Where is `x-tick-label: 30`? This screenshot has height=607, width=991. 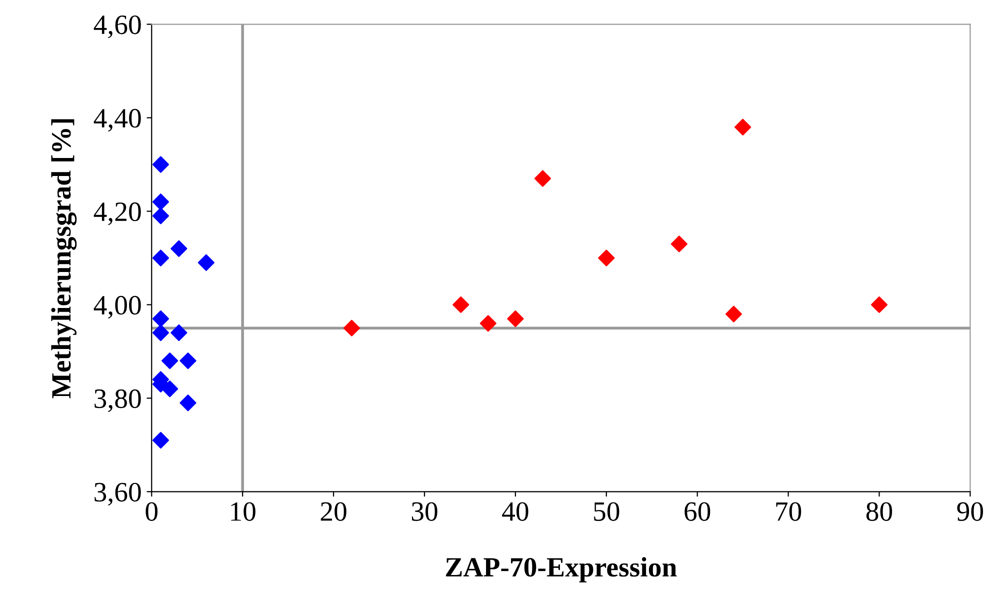
x-tick-label: 30 is located at coordinates (425, 511).